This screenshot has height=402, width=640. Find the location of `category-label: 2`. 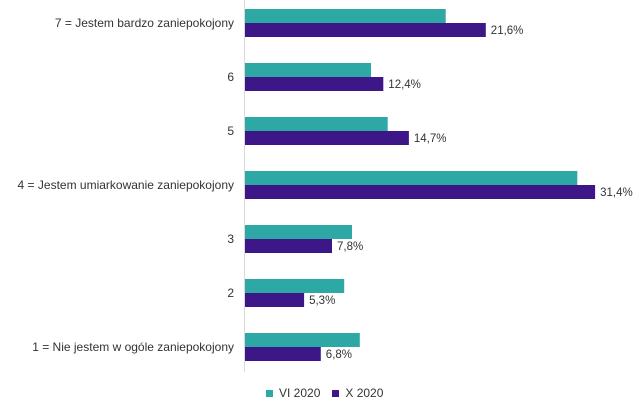

category-label: 2 is located at coordinates (230, 293).